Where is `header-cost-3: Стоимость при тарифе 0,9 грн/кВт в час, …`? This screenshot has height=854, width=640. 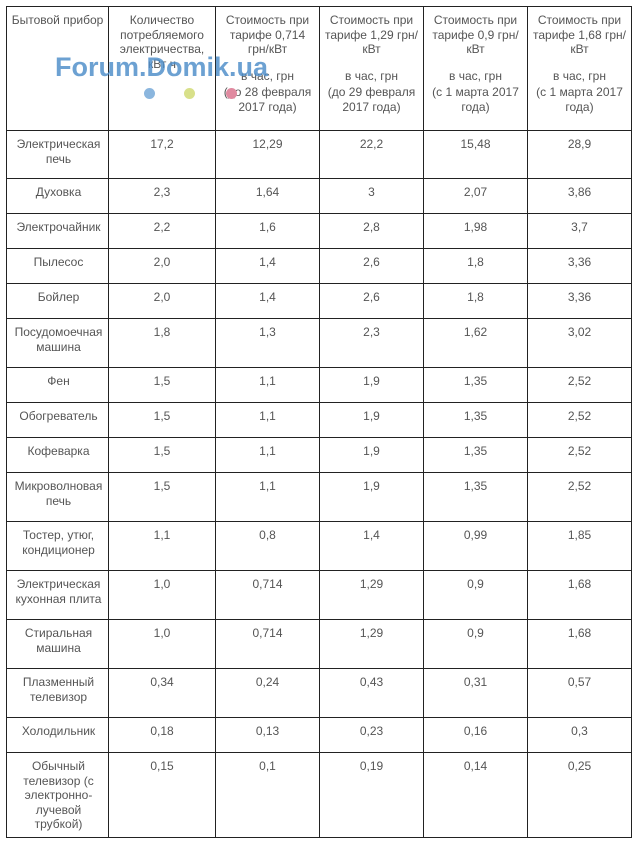
header-cost-3: Стоимость при тарифе 0,9 грн/кВт в час, … is located at coordinates (475, 68).